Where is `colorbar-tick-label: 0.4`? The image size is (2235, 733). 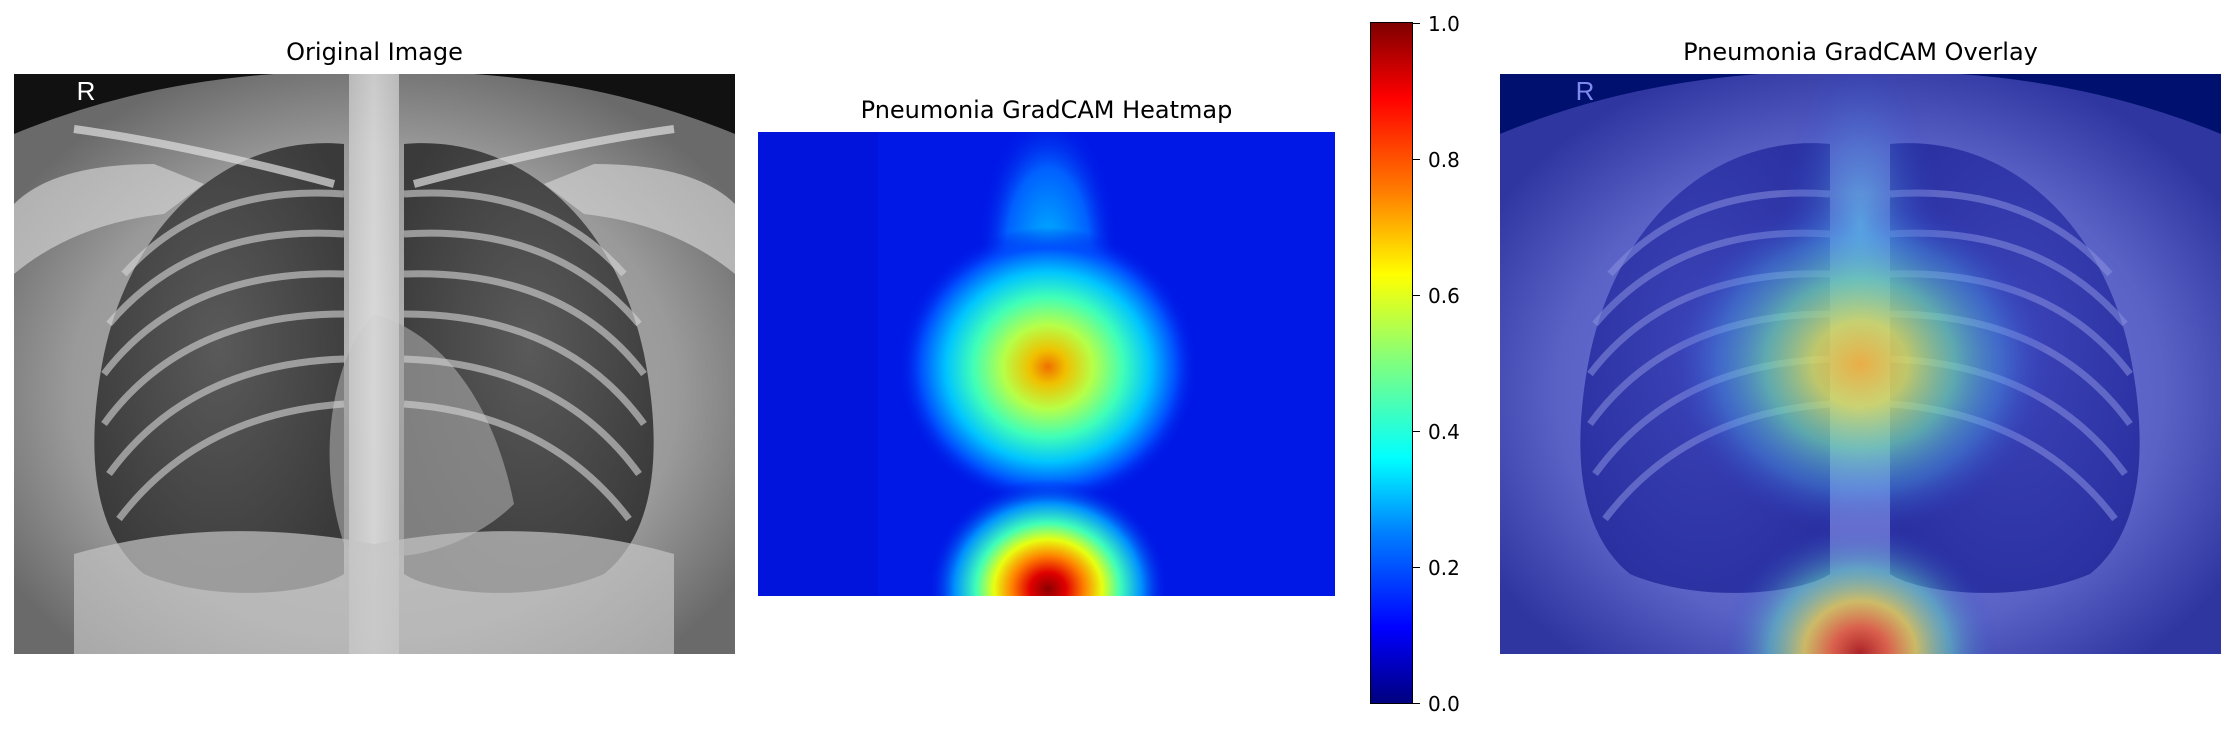 colorbar-tick-label: 0.4 is located at coordinates (1444, 432).